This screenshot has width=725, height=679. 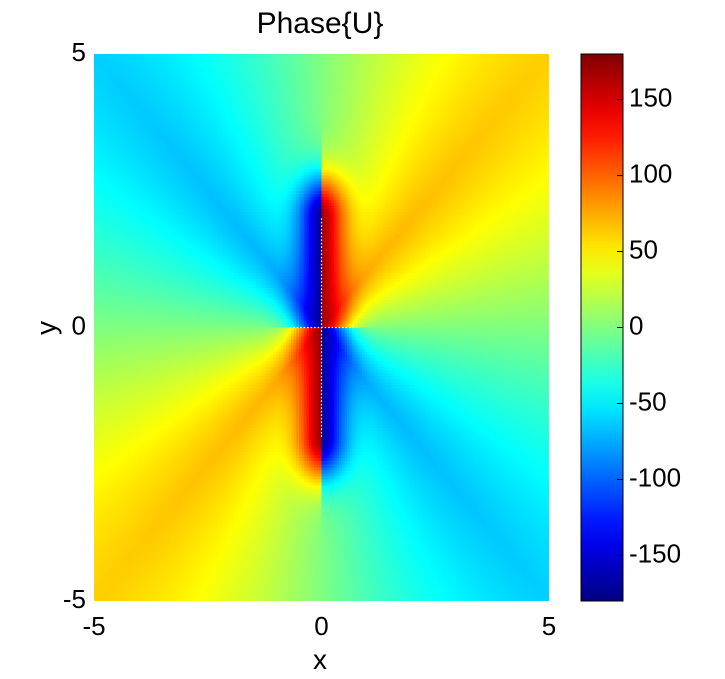 What do you see at coordinates (636, 325) in the screenshot?
I see `colorbar-tick-label: 0` at bounding box center [636, 325].